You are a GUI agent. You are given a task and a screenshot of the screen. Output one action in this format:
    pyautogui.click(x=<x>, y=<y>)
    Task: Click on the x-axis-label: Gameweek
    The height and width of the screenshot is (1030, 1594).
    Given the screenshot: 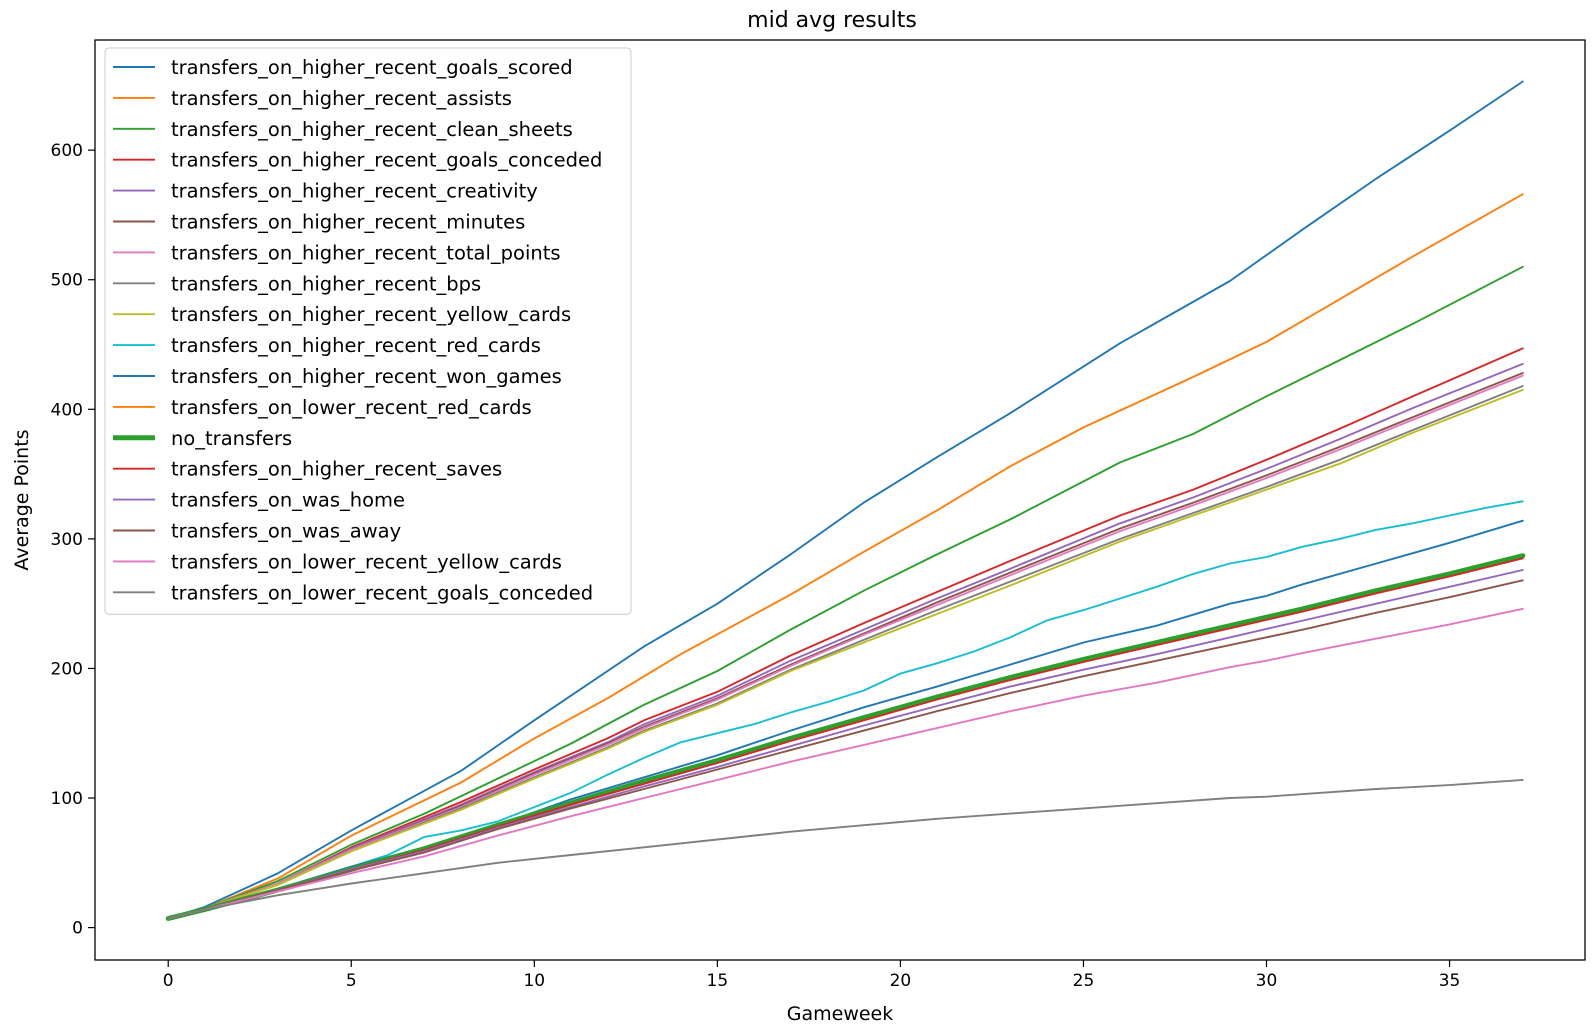 What is the action you would take?
    pyautogui.click(x=840, y=1014)
    